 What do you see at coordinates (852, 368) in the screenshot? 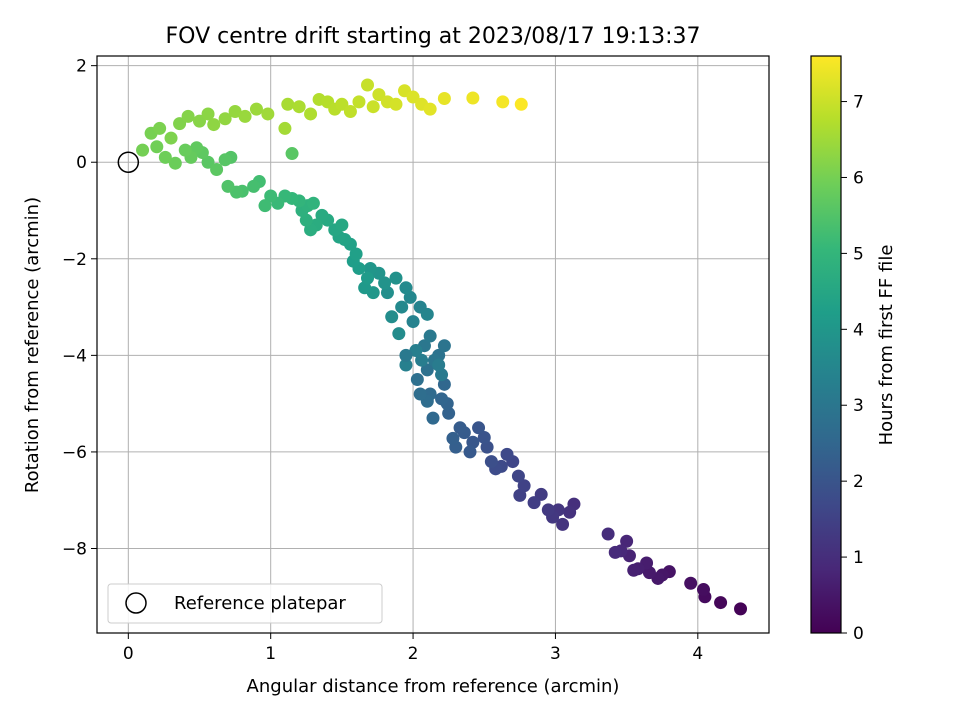
I see `colorbar-ticks: 0 1 2 3 4 5 6 7` at bounding box center [852, 368].